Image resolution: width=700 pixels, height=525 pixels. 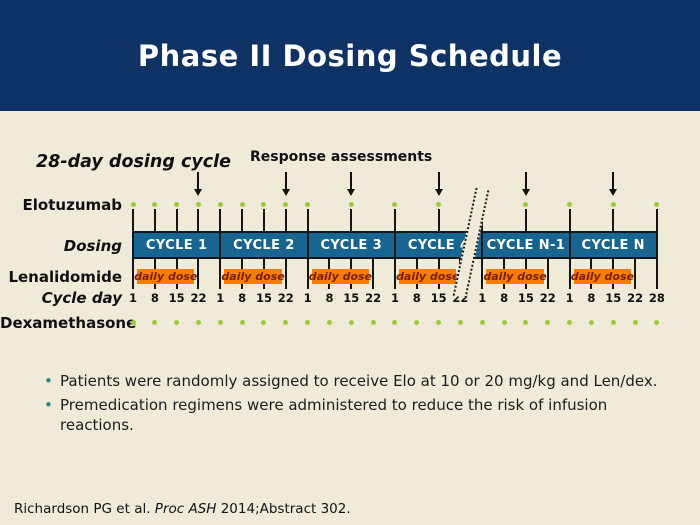 What do you see at coordinates (656, 298) in the screenshot?
I see `cycle-day-number: 28` at bounding box center [656, 298].